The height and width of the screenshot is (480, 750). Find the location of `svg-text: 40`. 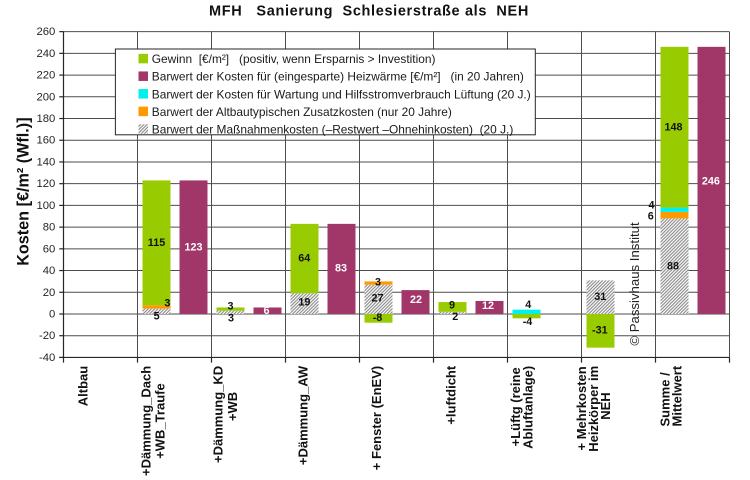

svg-text: 40 is located at coordinates (49, 271).